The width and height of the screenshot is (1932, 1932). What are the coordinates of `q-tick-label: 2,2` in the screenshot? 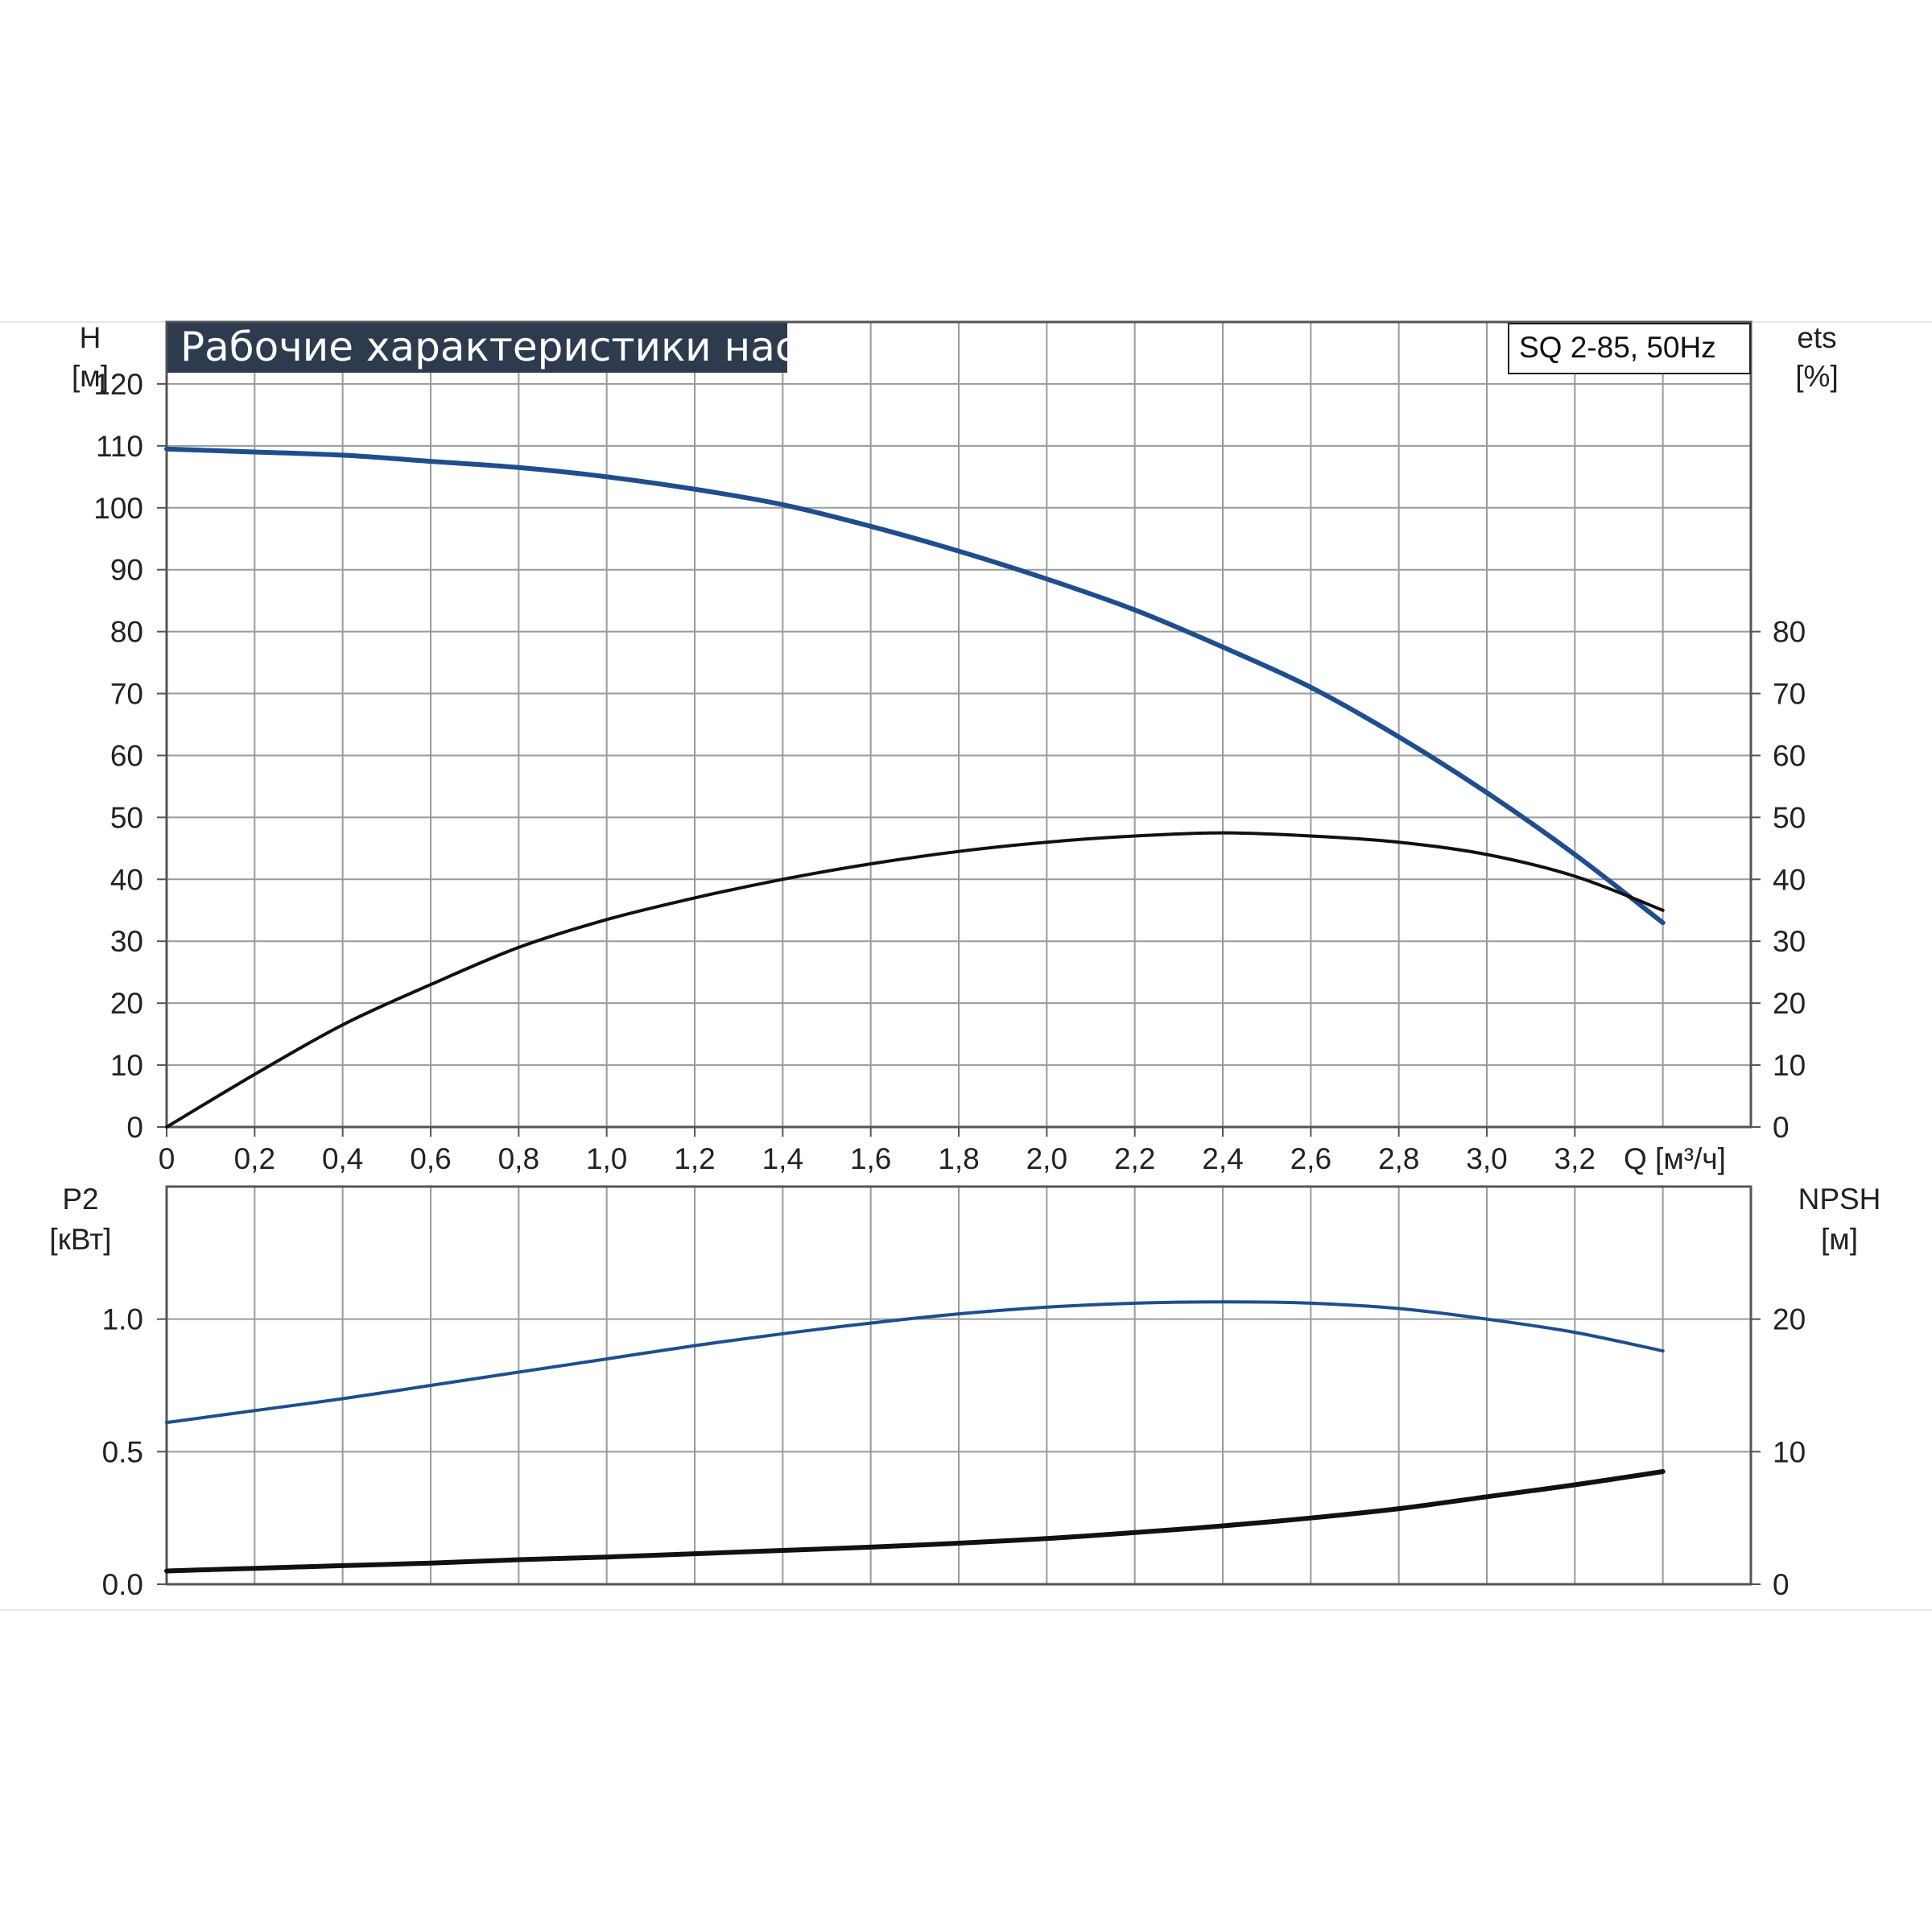 It's located at (1134, 1158).